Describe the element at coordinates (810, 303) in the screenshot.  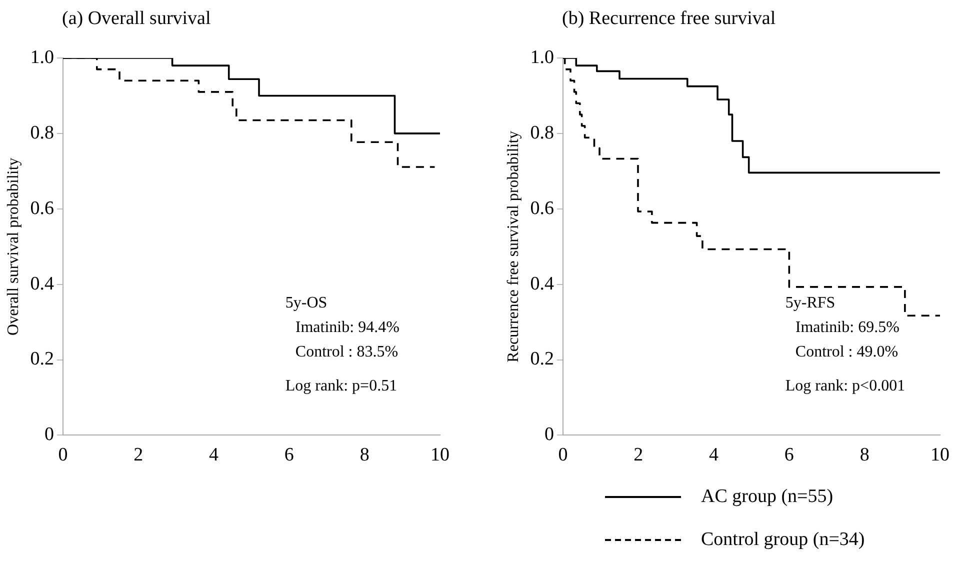
I see `annotation: 5y-RFS` at that location.